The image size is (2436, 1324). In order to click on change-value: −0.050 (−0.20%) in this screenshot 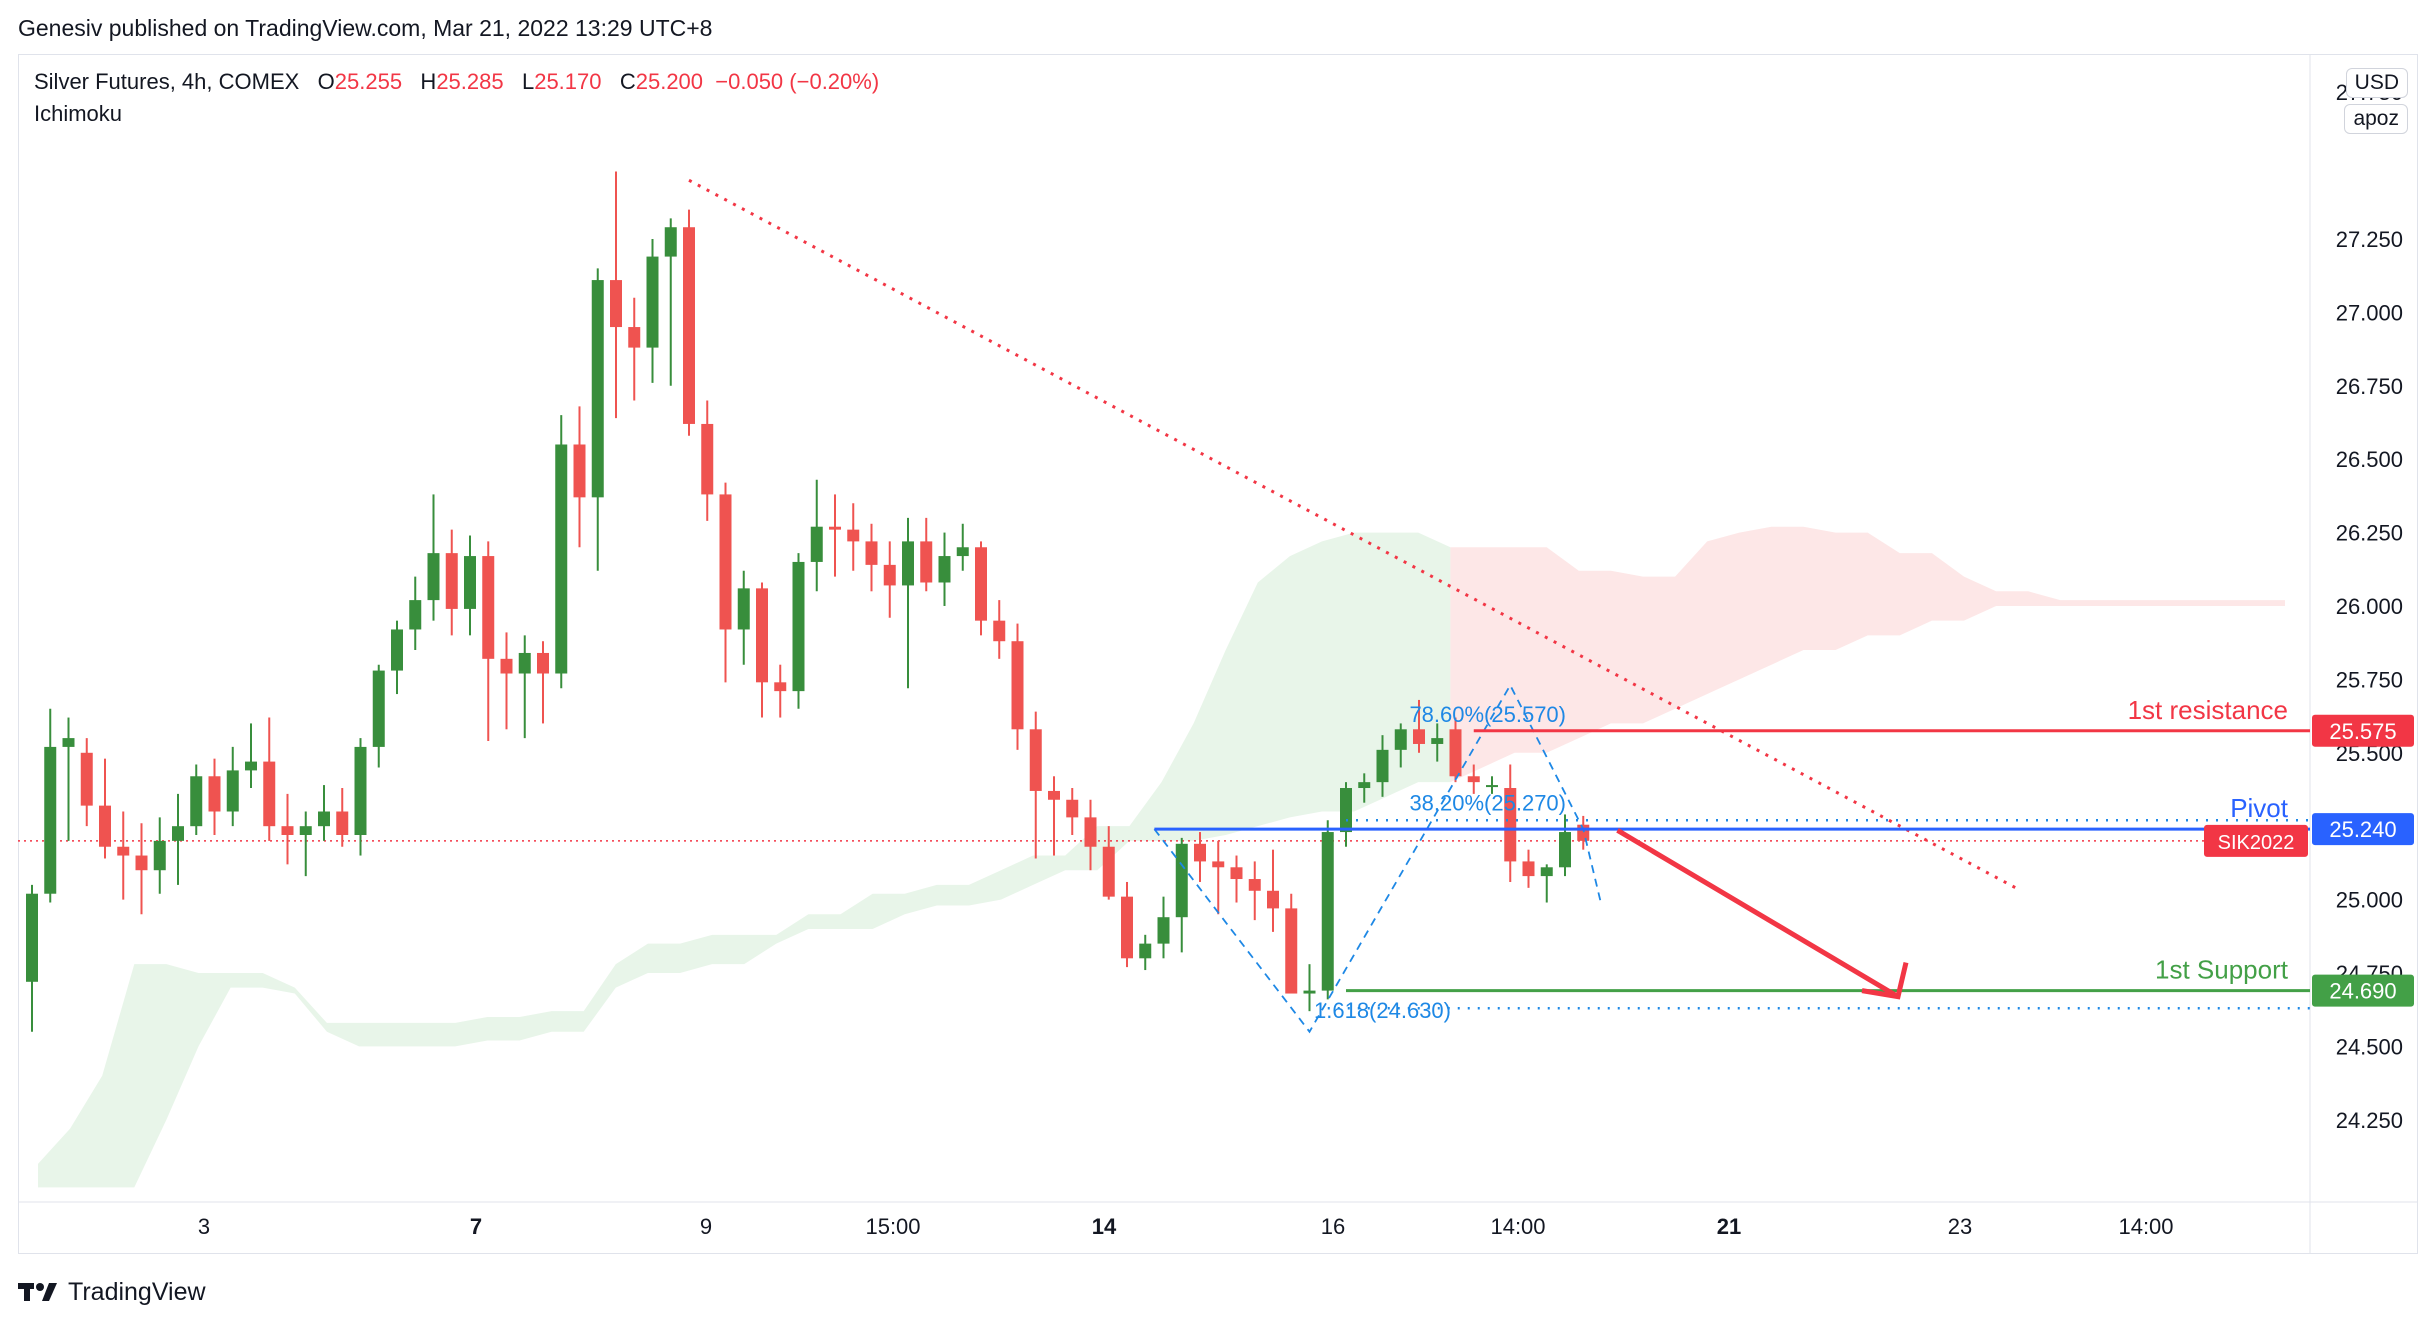, I will do `click(797, 81)`.